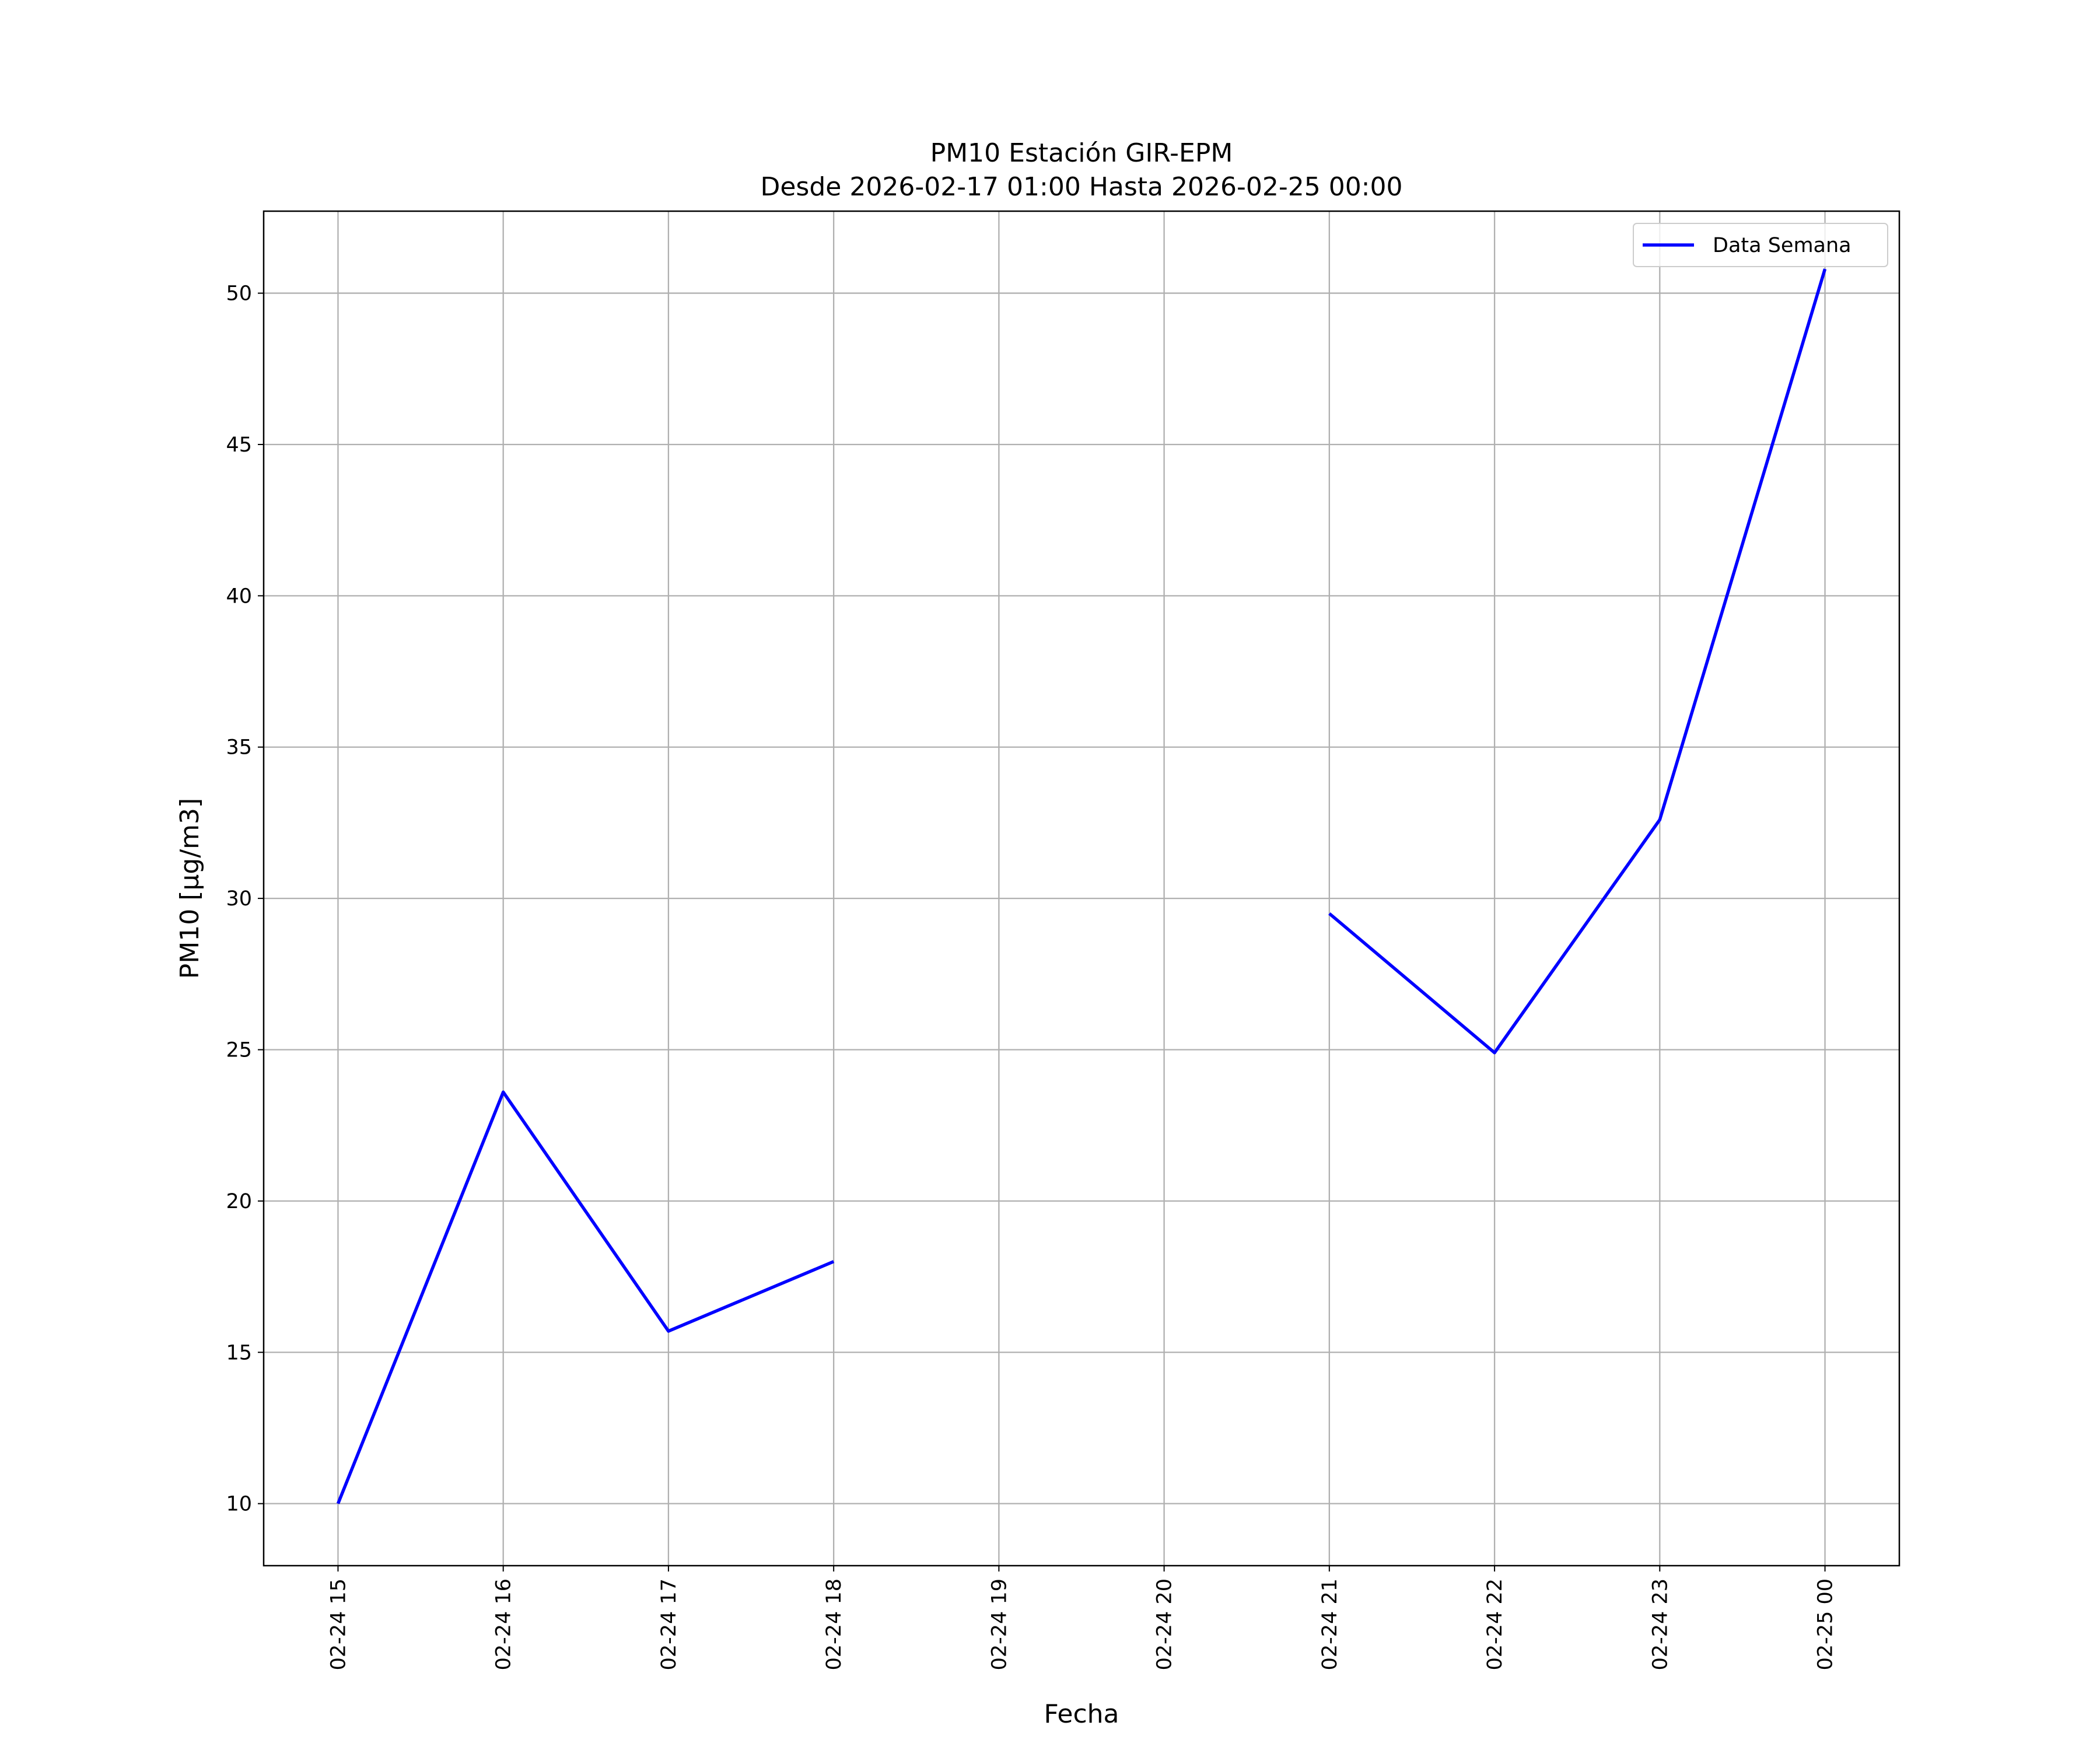 The width and height of the screenshot is (2100, 1750). What do you see at coordinates (239, 445) in the screenshot?
I see `y-tick-label: 45` at bounding box center [239, 445].